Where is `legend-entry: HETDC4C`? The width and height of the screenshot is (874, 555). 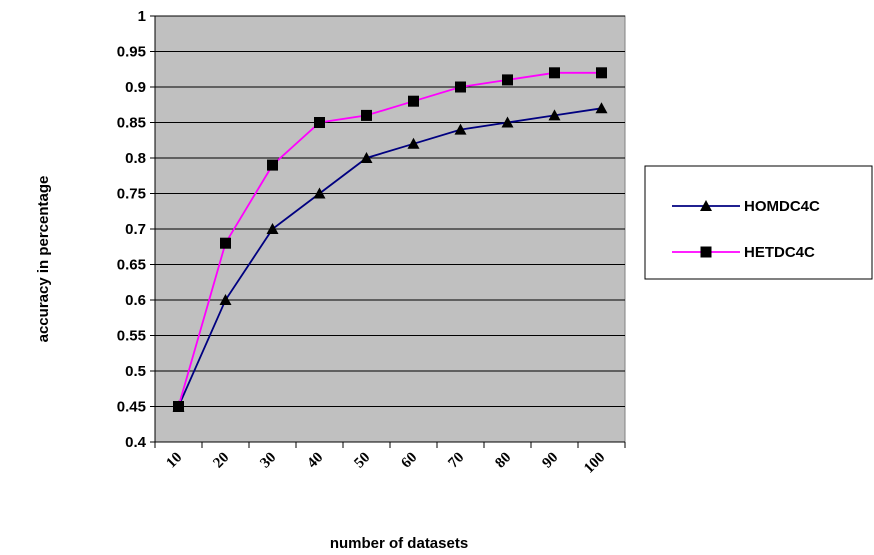
legend-entry: HETDC4C is located at coordinates (743, 252).